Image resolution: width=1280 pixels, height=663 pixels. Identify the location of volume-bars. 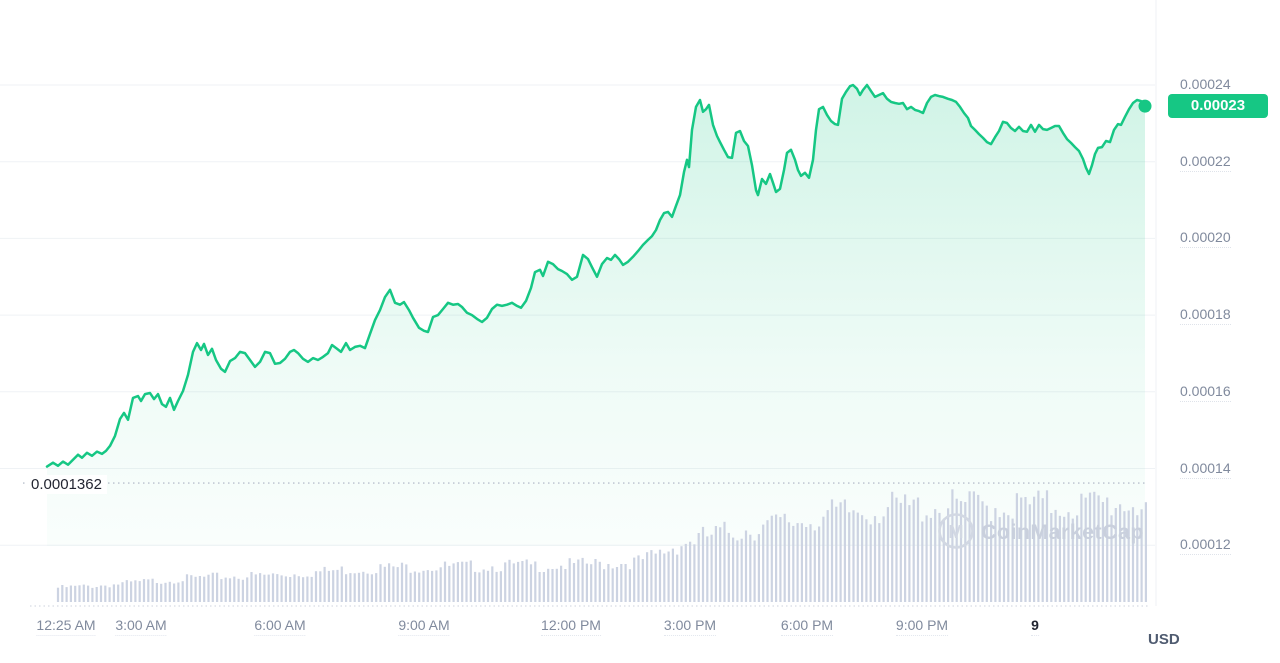
(601, 545).